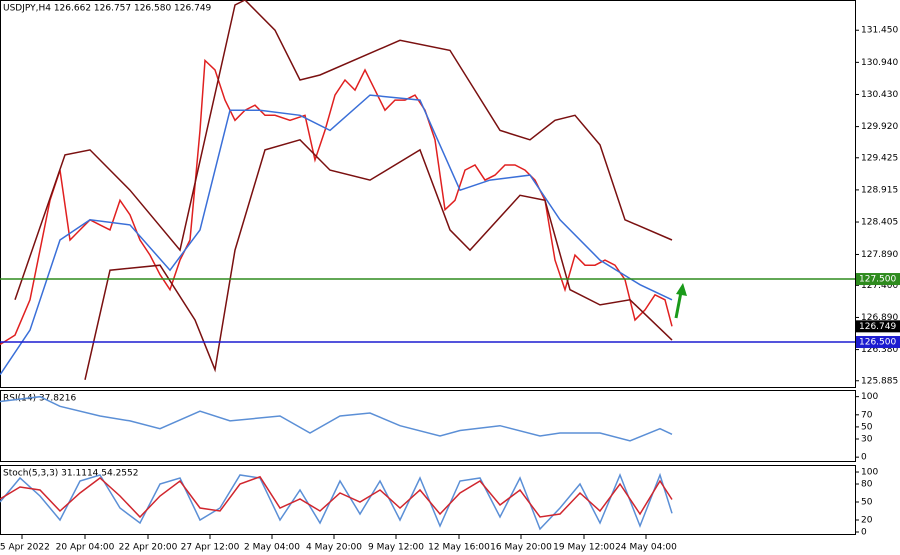 The width and height of the screenshot is (900, 555). Describe the element at coordinates (521, 548) in the screenshot. I see `x-tick-label: 16 May 20:00` at that location.